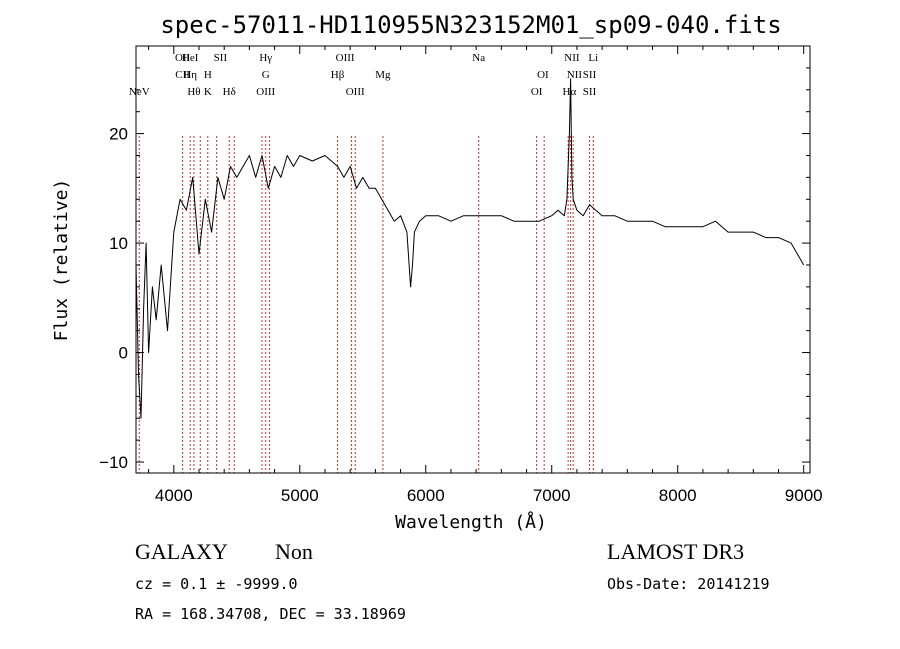 The width and height of the screenshot is (900, 649). I want to click on x-axis-label: Wavelength (Å), so click(471, 522).